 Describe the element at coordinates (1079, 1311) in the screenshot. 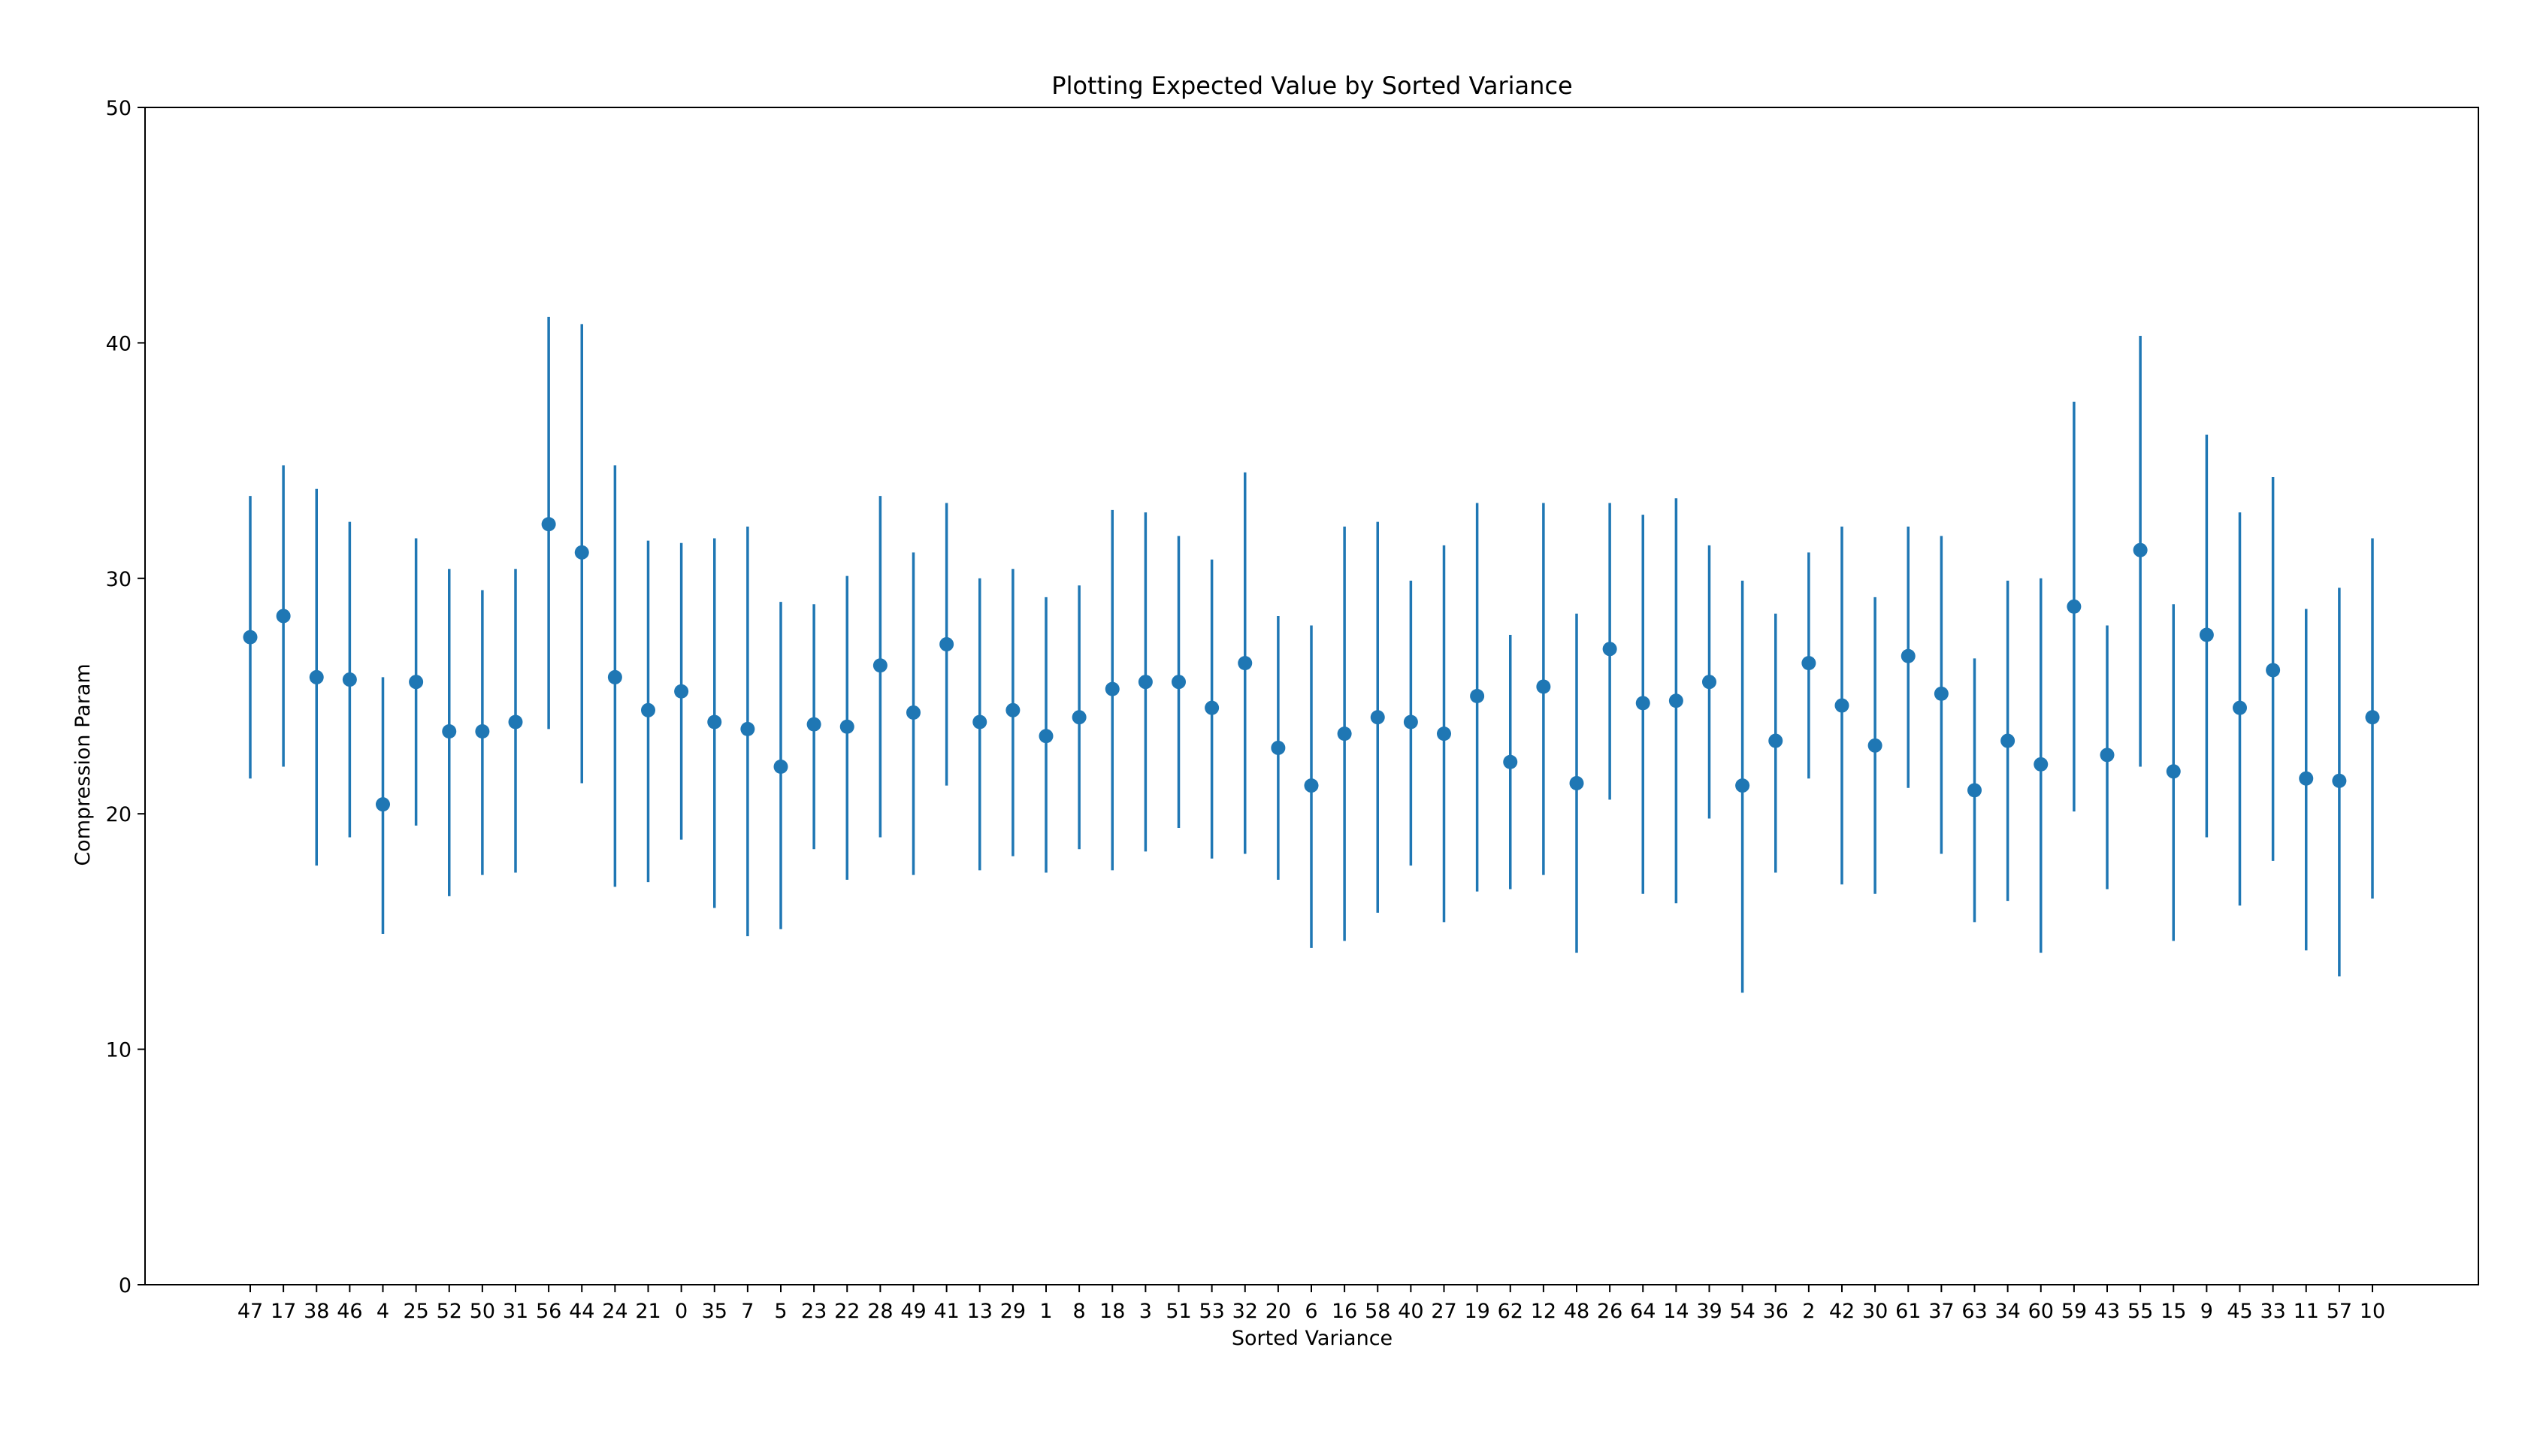

I see `x-tick-label: 8` at that location.